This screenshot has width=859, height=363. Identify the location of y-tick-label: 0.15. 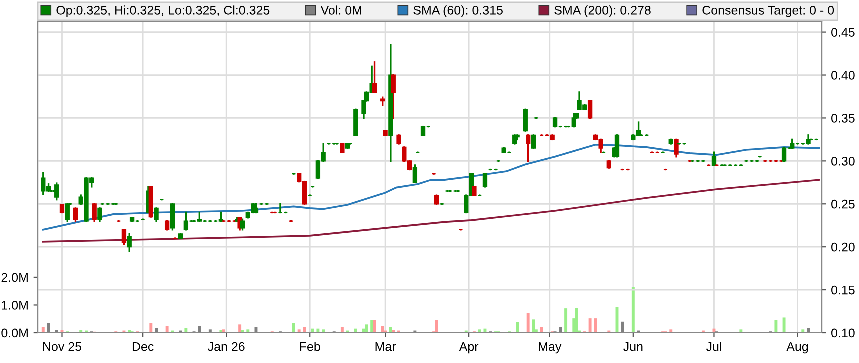
(843, 290).